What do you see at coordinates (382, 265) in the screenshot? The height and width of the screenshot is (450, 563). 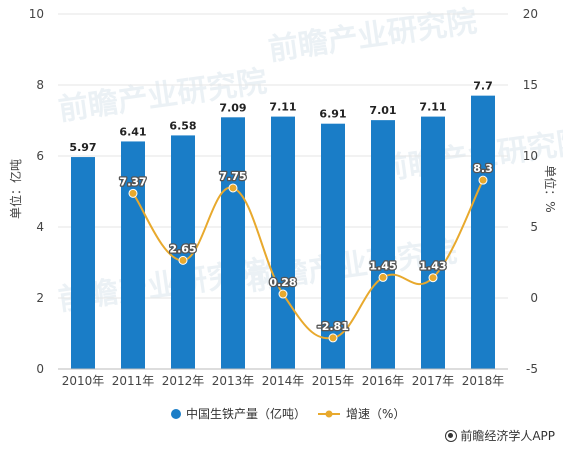 I see `line-value-label: 1.45` at bounding box center [382, 265].